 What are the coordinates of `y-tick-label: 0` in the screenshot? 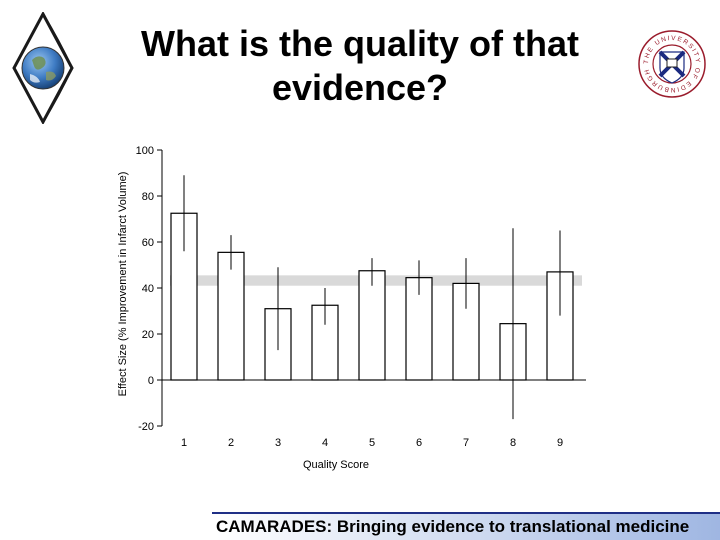 It's located at (151, 381).